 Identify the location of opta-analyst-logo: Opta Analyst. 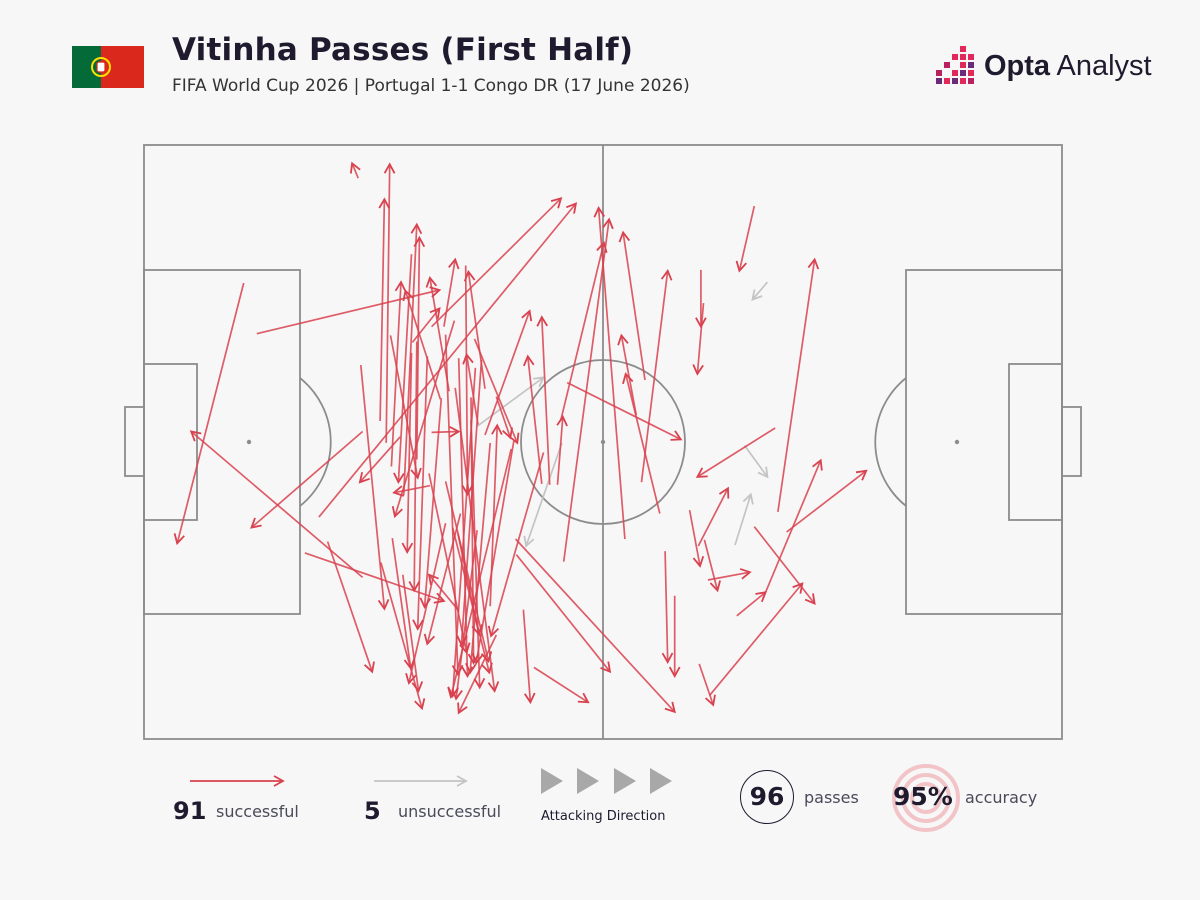
(1049, 67).